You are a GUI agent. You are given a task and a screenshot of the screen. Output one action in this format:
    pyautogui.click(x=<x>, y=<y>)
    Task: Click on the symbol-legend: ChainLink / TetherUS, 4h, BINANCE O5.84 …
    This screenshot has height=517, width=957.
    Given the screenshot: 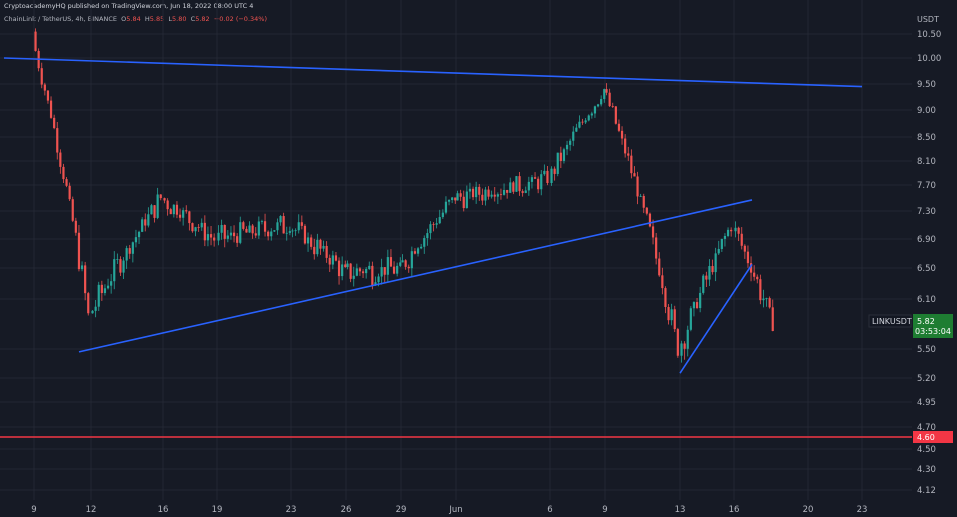 What is the action you would take?
    pyautogui.click(x=135, y=19)
    